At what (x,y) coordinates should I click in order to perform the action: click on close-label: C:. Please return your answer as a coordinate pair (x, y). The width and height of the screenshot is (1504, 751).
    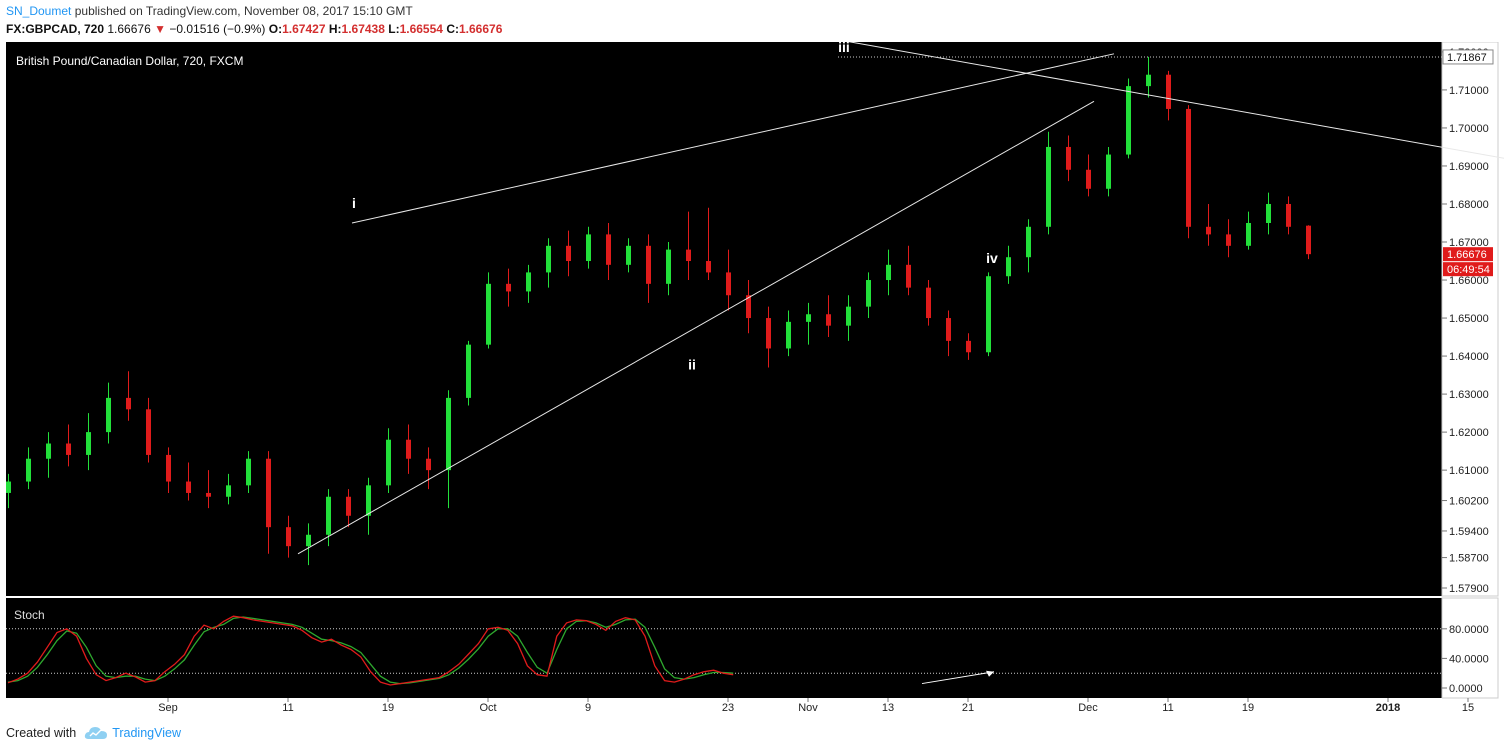
    Looking at the image, I should click on (452, 29).